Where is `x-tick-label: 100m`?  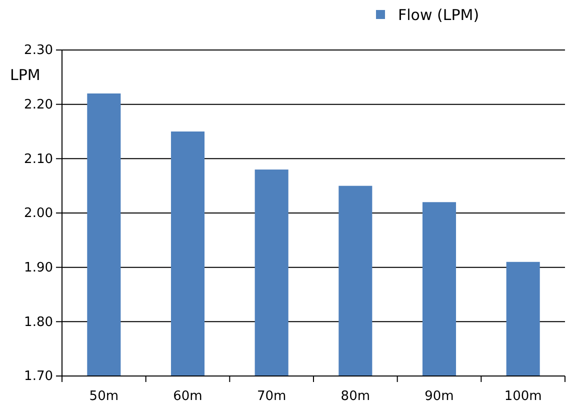 x-tick-label: 100m is located at coordinates (523, 396).